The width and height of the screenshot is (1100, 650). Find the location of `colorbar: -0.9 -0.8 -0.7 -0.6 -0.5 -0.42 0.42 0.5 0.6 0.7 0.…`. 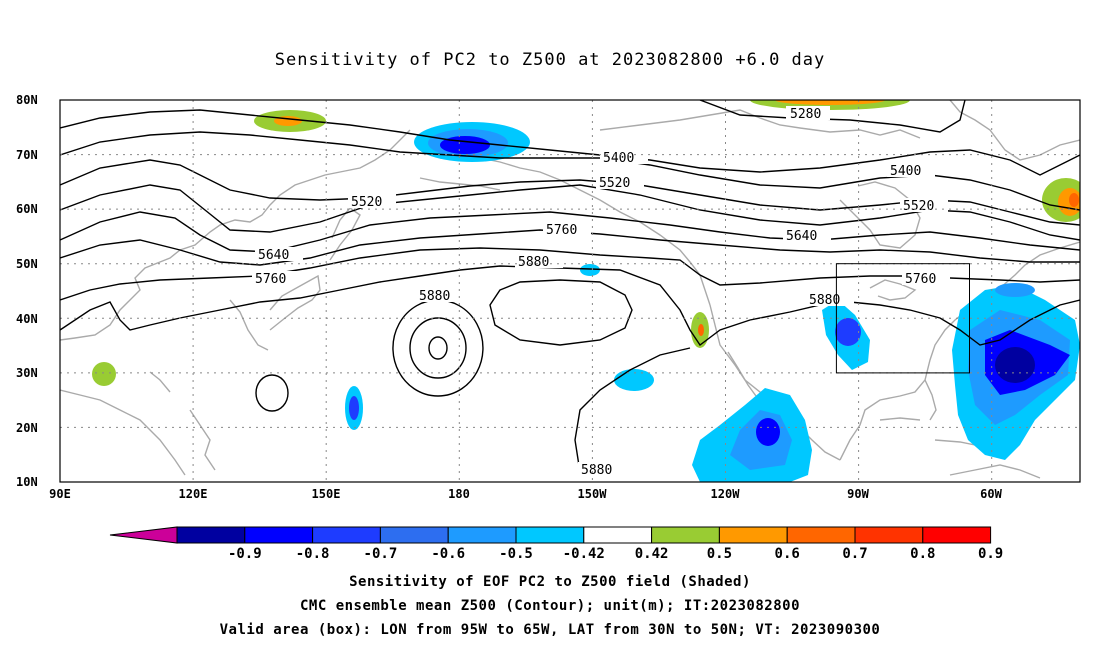

colorbar: -0.9 -0.8 -0.7 -0.6 -0.5 -0.42 0.42 0.5 0.6 0.7 0.… is located at coordinates (556, 544).